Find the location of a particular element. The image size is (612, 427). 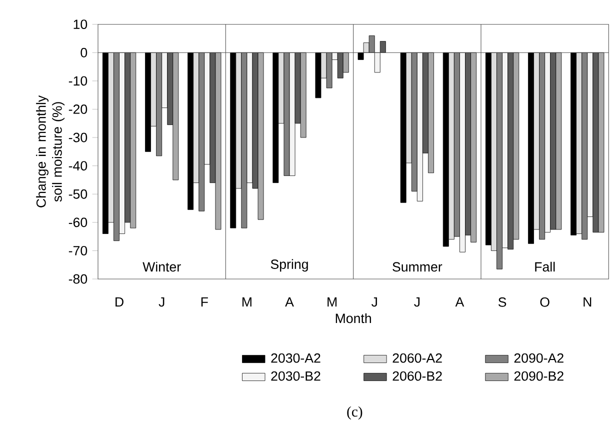

x-axis-title: Month is located at coordinates (353, 318).